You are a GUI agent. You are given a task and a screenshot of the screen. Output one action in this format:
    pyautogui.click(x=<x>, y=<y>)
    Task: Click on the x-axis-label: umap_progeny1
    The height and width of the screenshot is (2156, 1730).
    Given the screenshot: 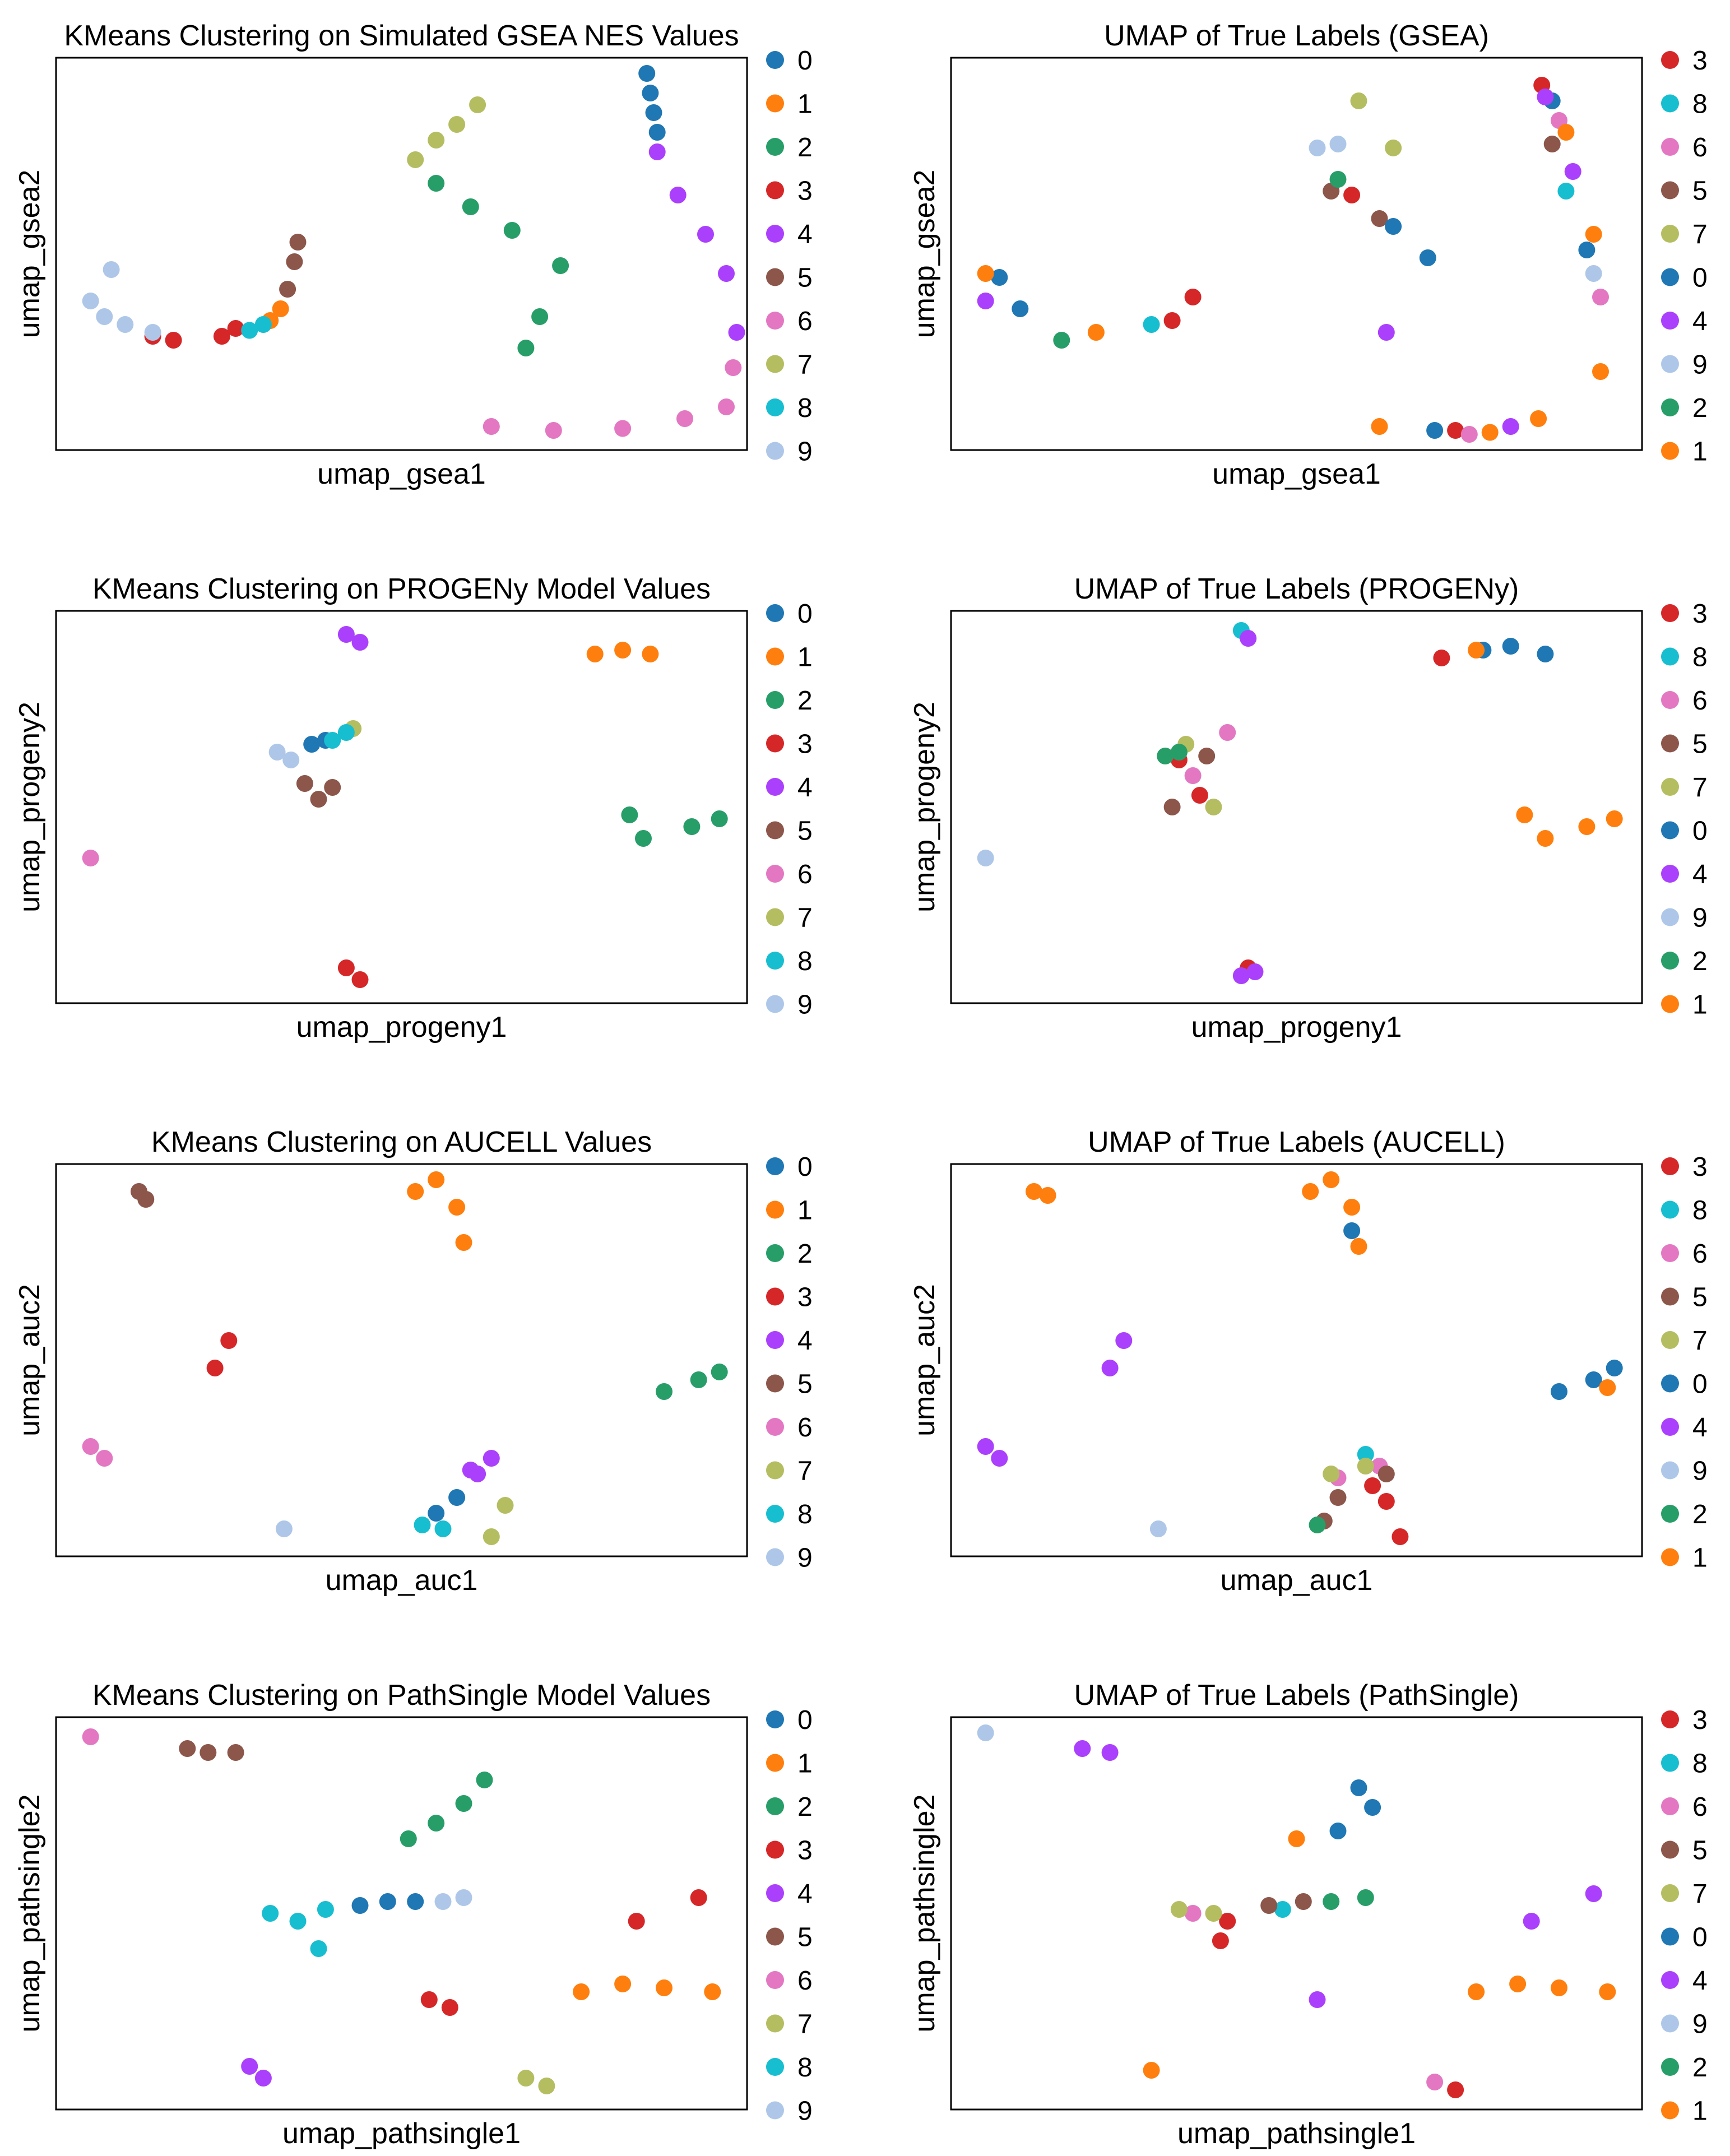 What is the action you would take?
    pyautogui.click(x=1296, y=1027)
    